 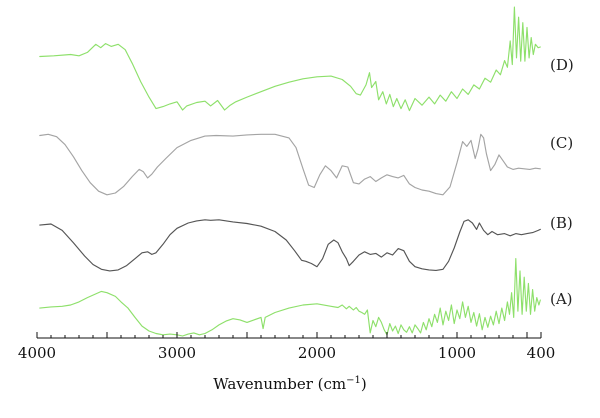 I want to click on spectrum-trace-b, so click(x=290, y=245).